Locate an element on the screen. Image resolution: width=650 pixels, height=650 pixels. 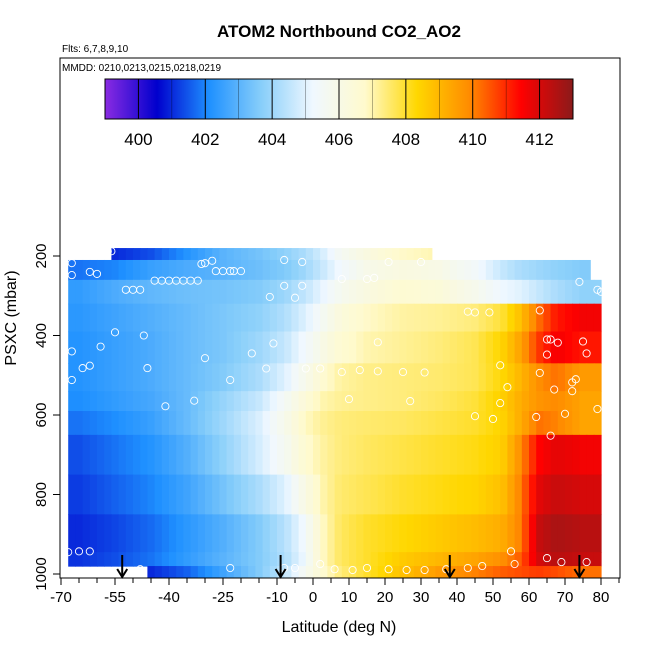
flight-arrow is located at coordinates (579, 567).